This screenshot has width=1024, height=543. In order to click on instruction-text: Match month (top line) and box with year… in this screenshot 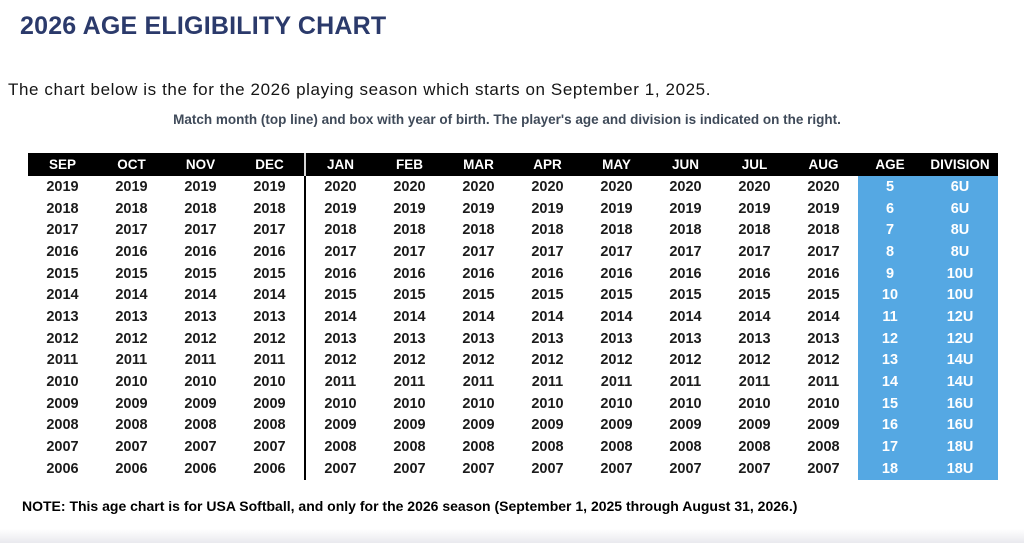, I will do `click(507, 119)`.